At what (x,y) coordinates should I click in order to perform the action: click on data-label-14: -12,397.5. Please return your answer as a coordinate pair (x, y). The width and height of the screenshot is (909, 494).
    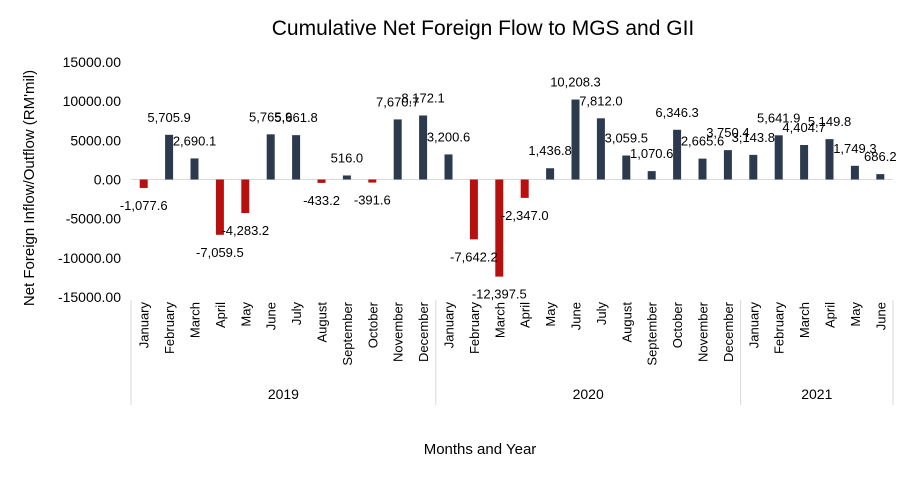
    Looking at the image, I should click on (499, 294).